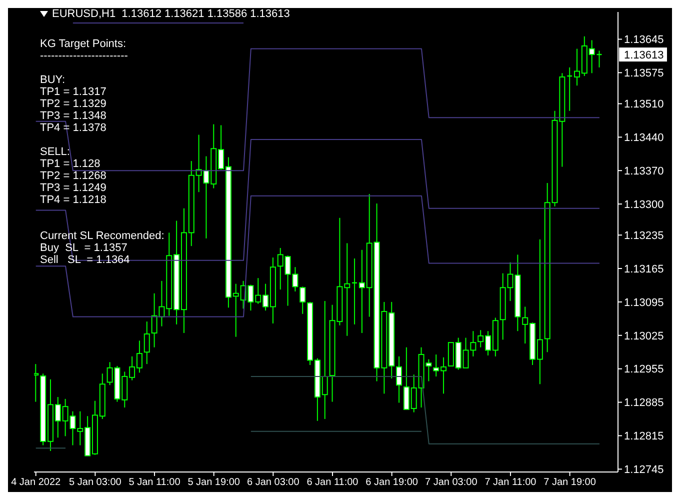 The height and width of the screenshot is (500, 680). Describe the element at coordinates (644, 302) in the screenshot. I see `y-tick-label: 1.13095` at that location.